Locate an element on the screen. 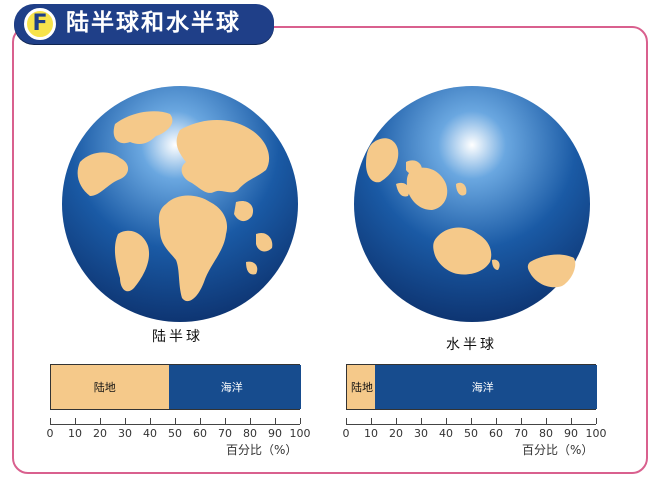 The width and height of the screenshot is (660, 485). water-hemisphere-axis-title: 百分比（%） is located at coordinates (558, 450).